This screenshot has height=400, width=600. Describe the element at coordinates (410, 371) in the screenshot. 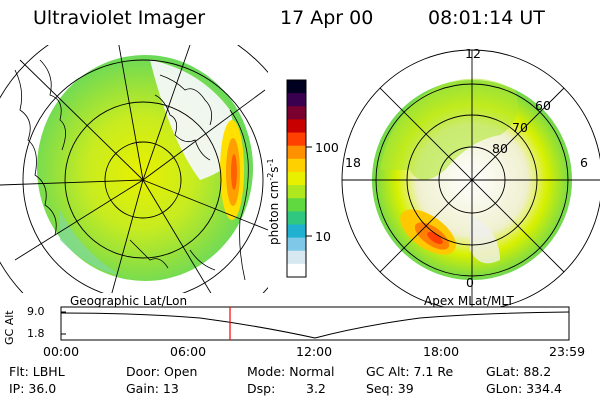

I see `status-gc-alt: GC Alt: 7.1 Re` at that location.